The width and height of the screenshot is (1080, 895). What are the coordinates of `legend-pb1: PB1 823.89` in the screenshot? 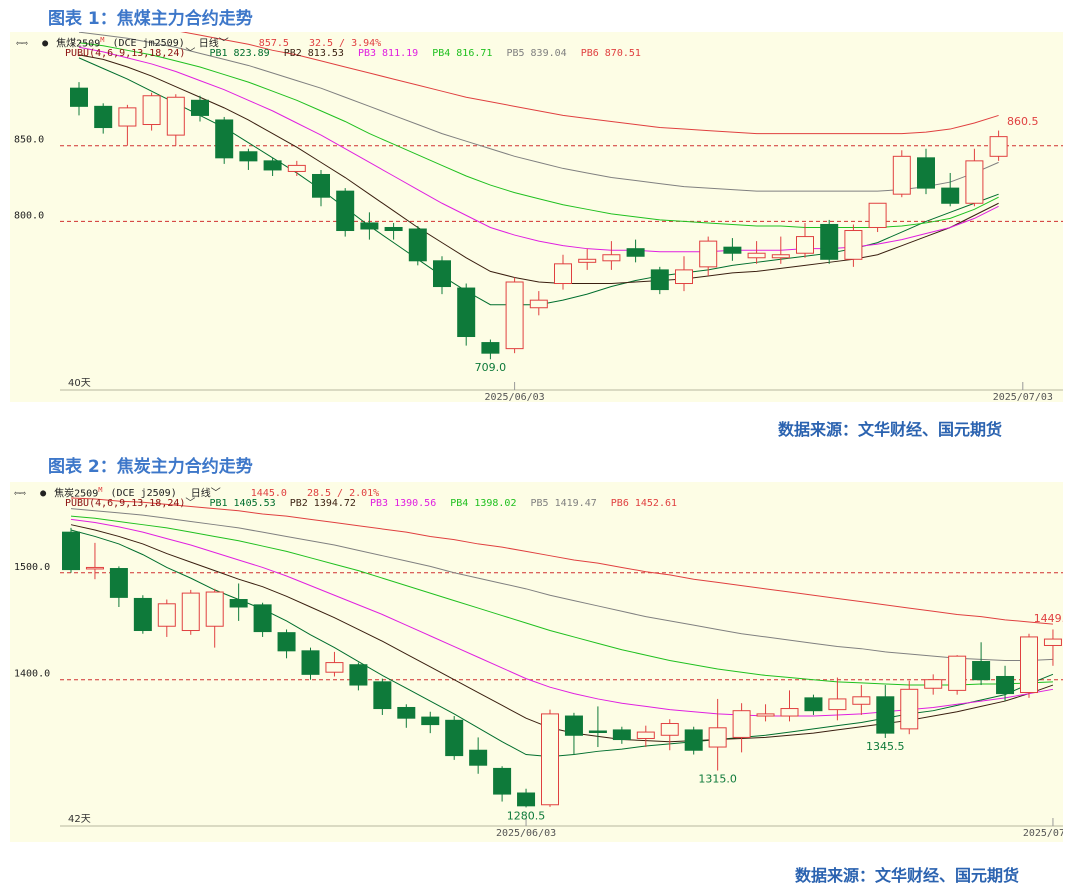 It's located at (239, 53).